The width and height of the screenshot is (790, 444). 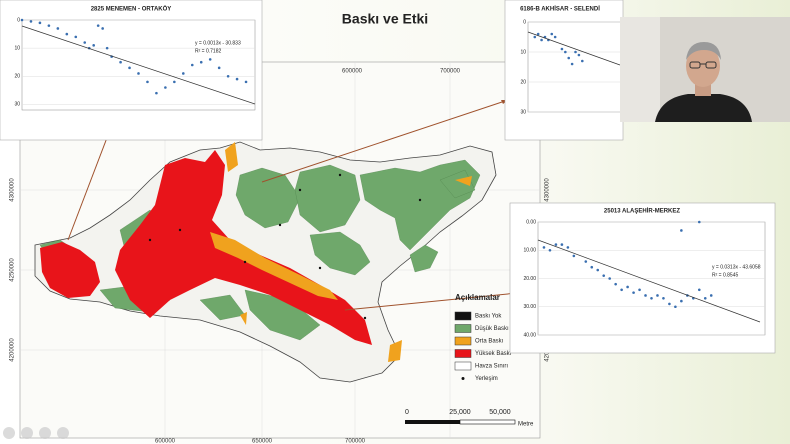 I want to click on legend-label: Yerleşim, so click(x=486, y=379).